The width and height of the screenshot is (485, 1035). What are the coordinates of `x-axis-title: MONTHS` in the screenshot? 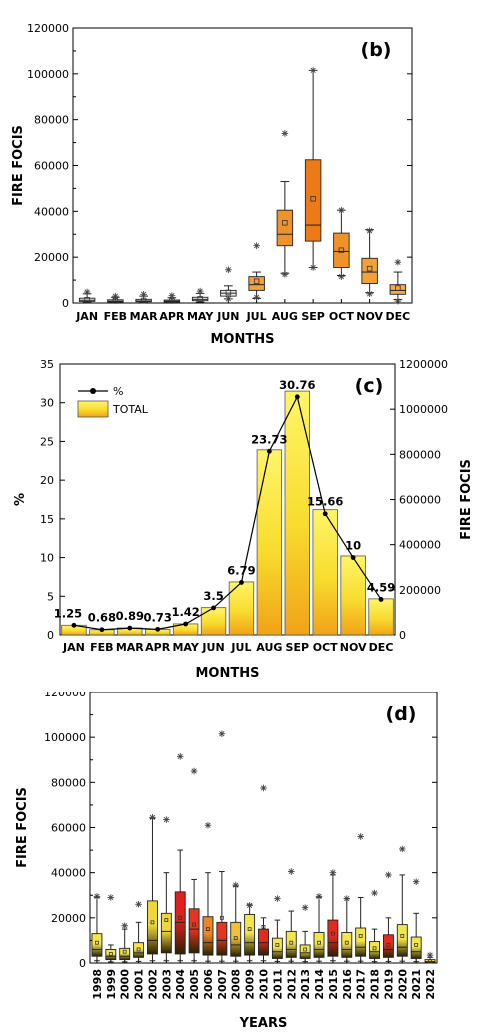 It's located at (228, 673).